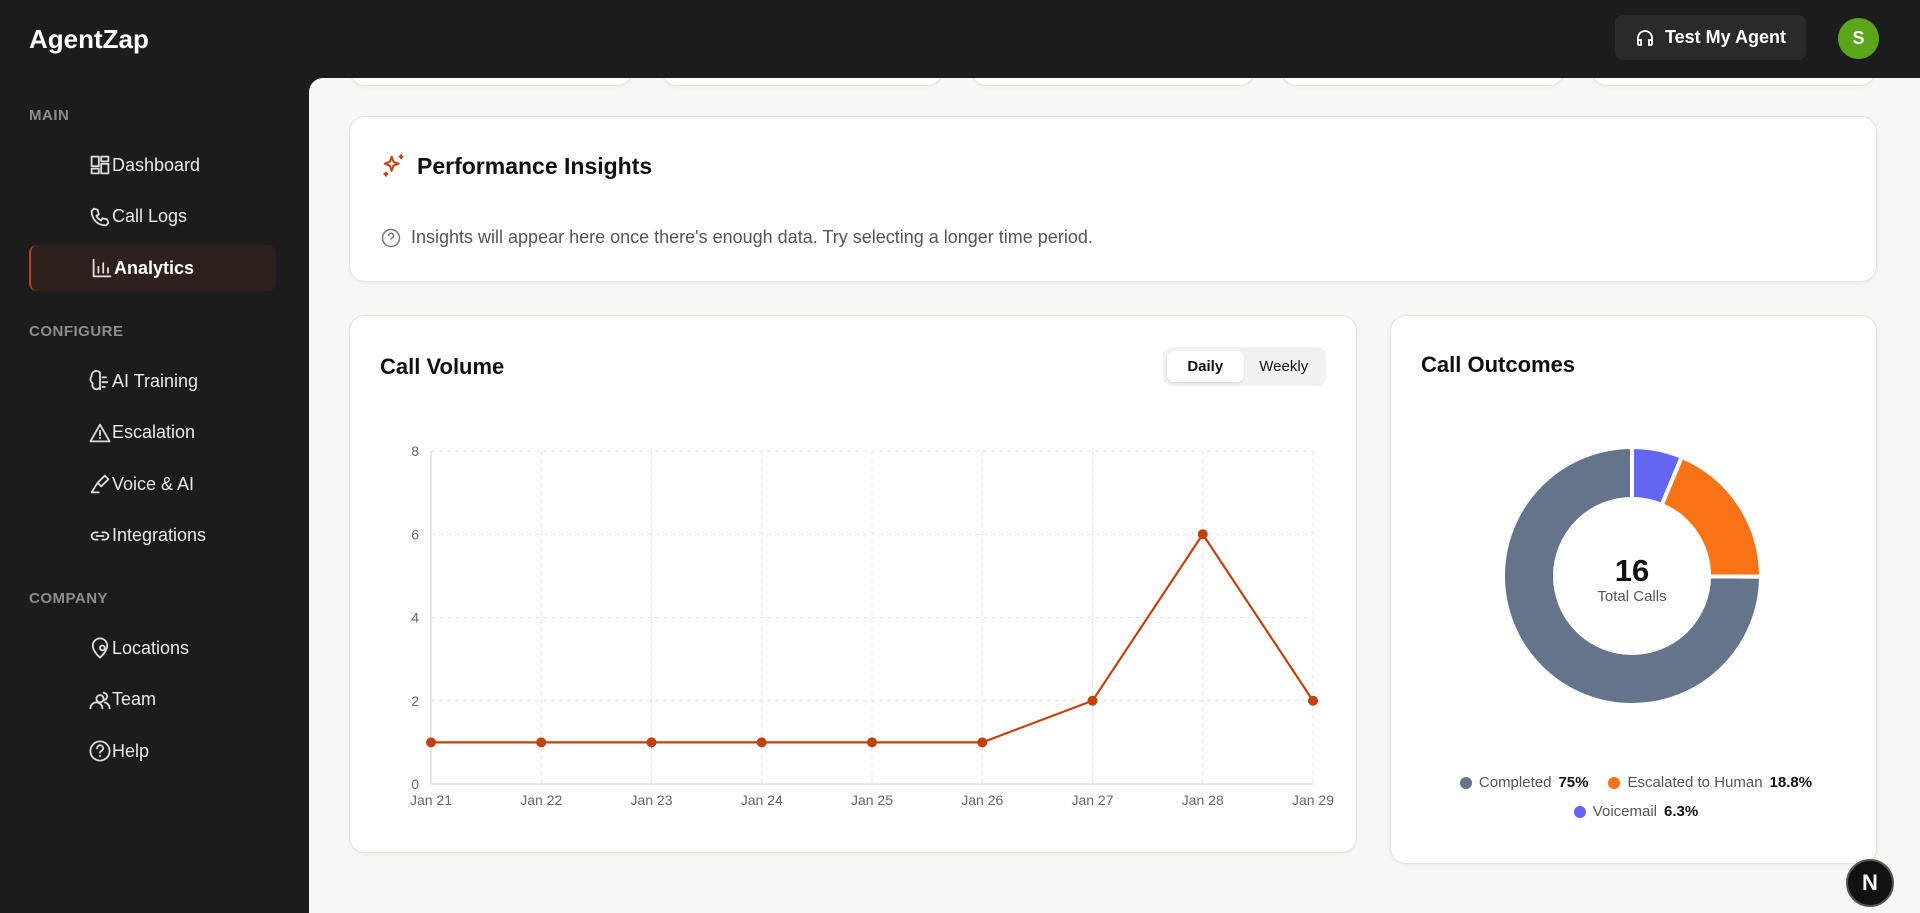 Image resolution: width=1920 pixels, height=913 pixels. I want to click on legend-item: Completed 75%, so click(1524, 782).